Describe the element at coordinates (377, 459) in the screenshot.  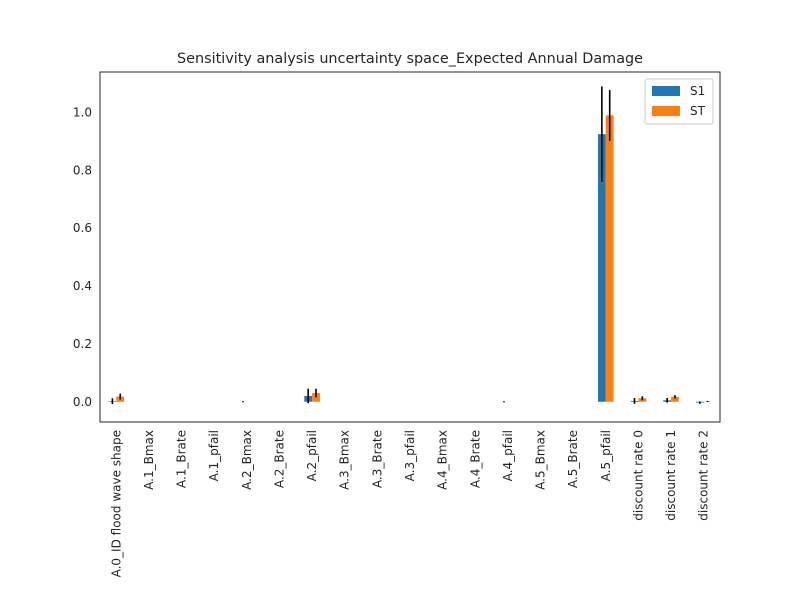
I see `x-tick-label: A.3_Brate` at that location.